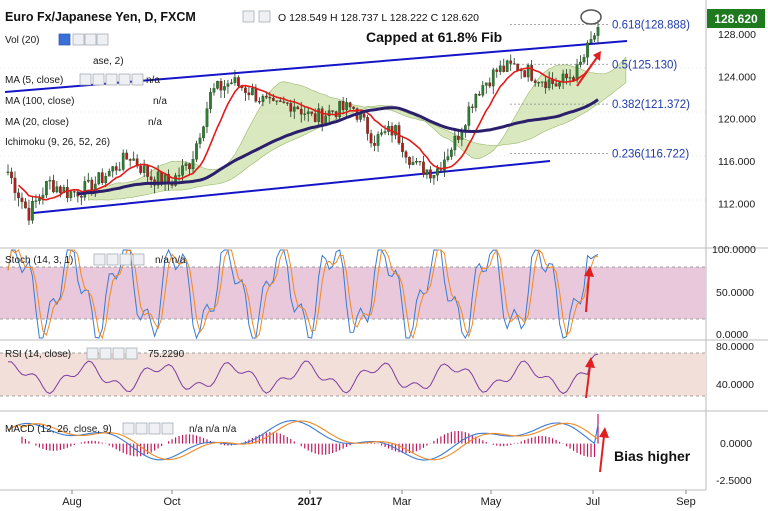  I want to click on rsi-value: 75.2290, so click(166, 354).